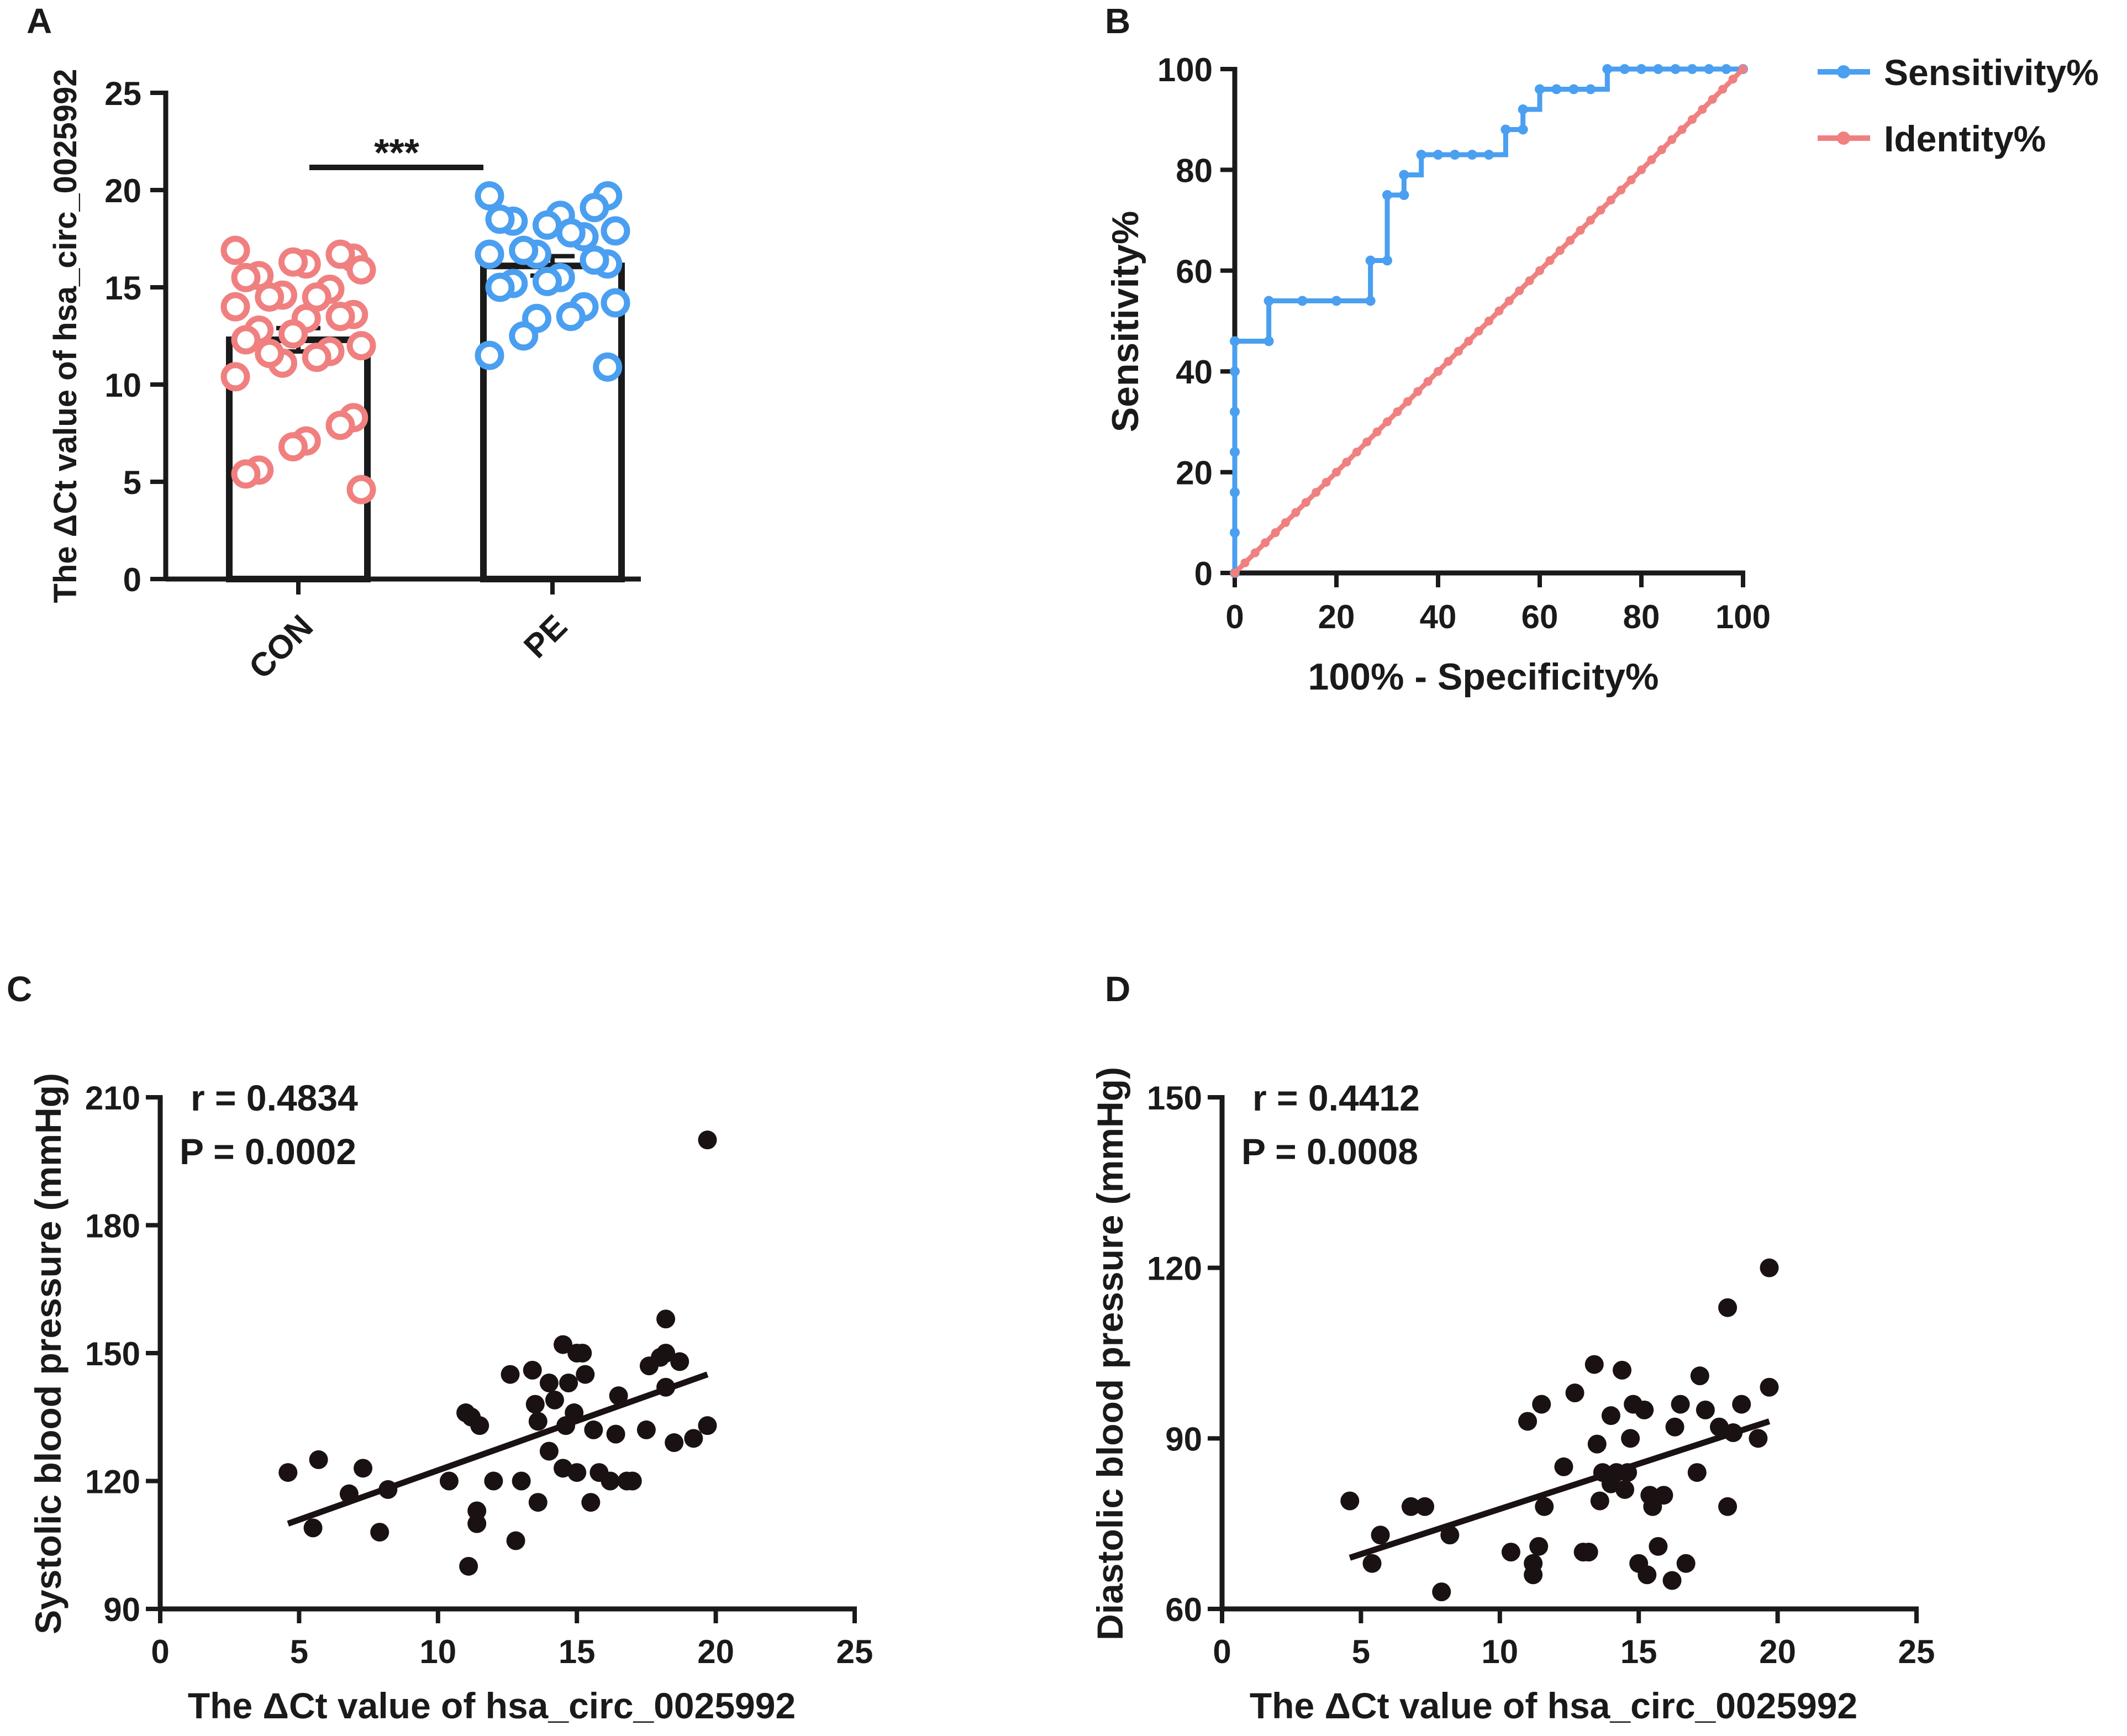  Describe the element at coordinates (1194, 372) in the screenshot. I see `y-tick-label: 40` at that location.